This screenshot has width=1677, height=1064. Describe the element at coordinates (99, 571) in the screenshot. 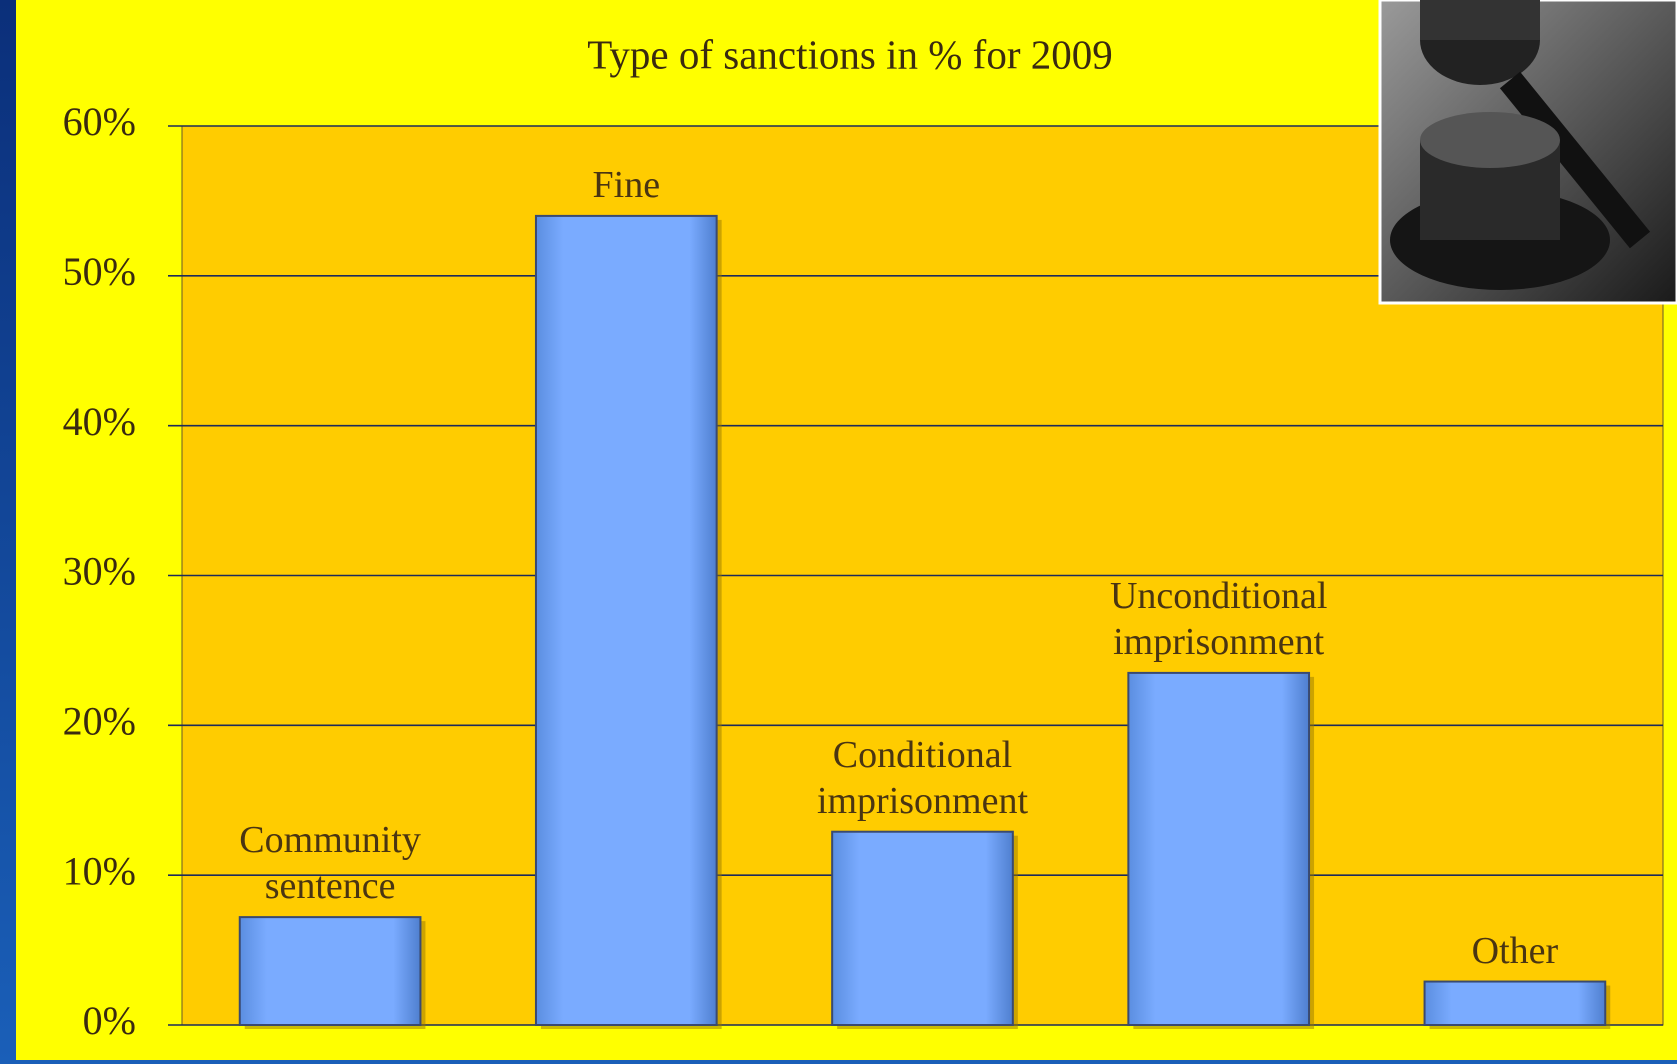

I see `y-tick-label: 30%` at that location.